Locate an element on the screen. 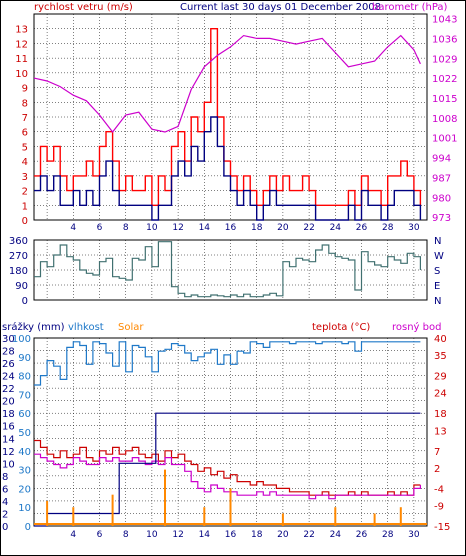 The height and width of the screenshot is (556, 466). teplota-line is located at coordinates (227, 467).